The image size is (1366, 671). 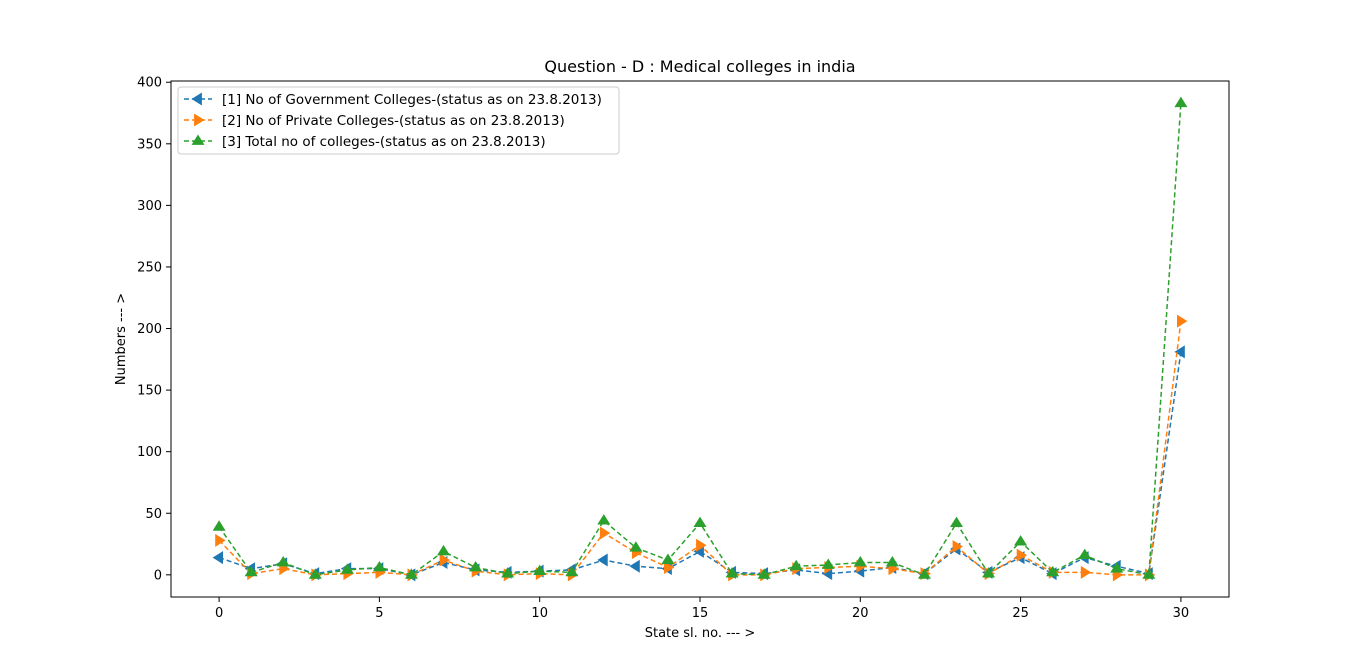 What do you see at coordinates (149, 83) in the screenshot?
I see `y-tick-label: 400` at bounding box center [149, 83].